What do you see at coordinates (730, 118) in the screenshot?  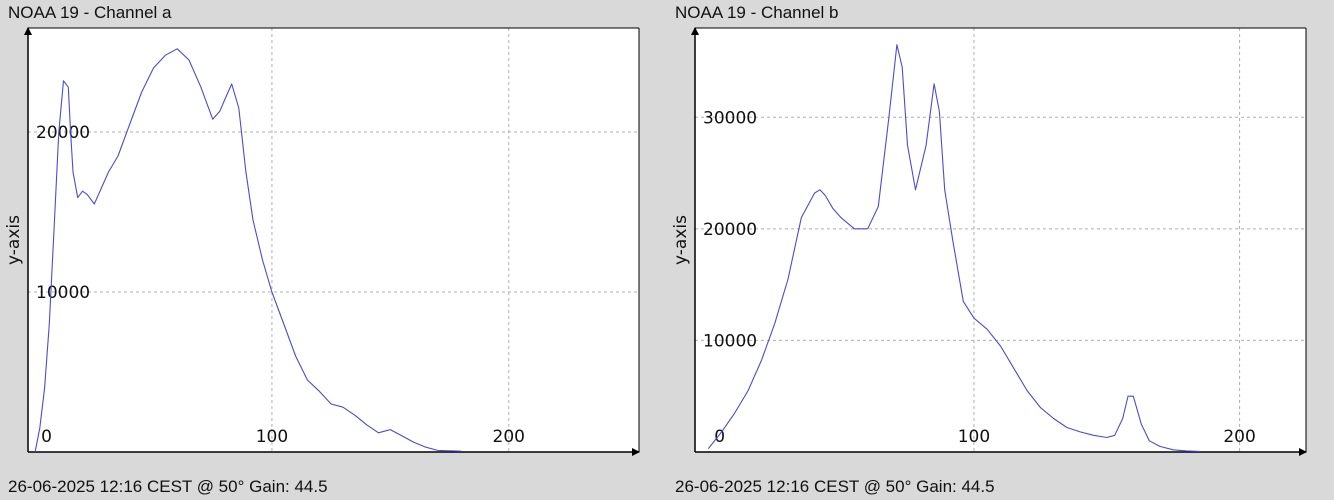 I see `y-tick-label: 30000` at bounding box center [730, 118].